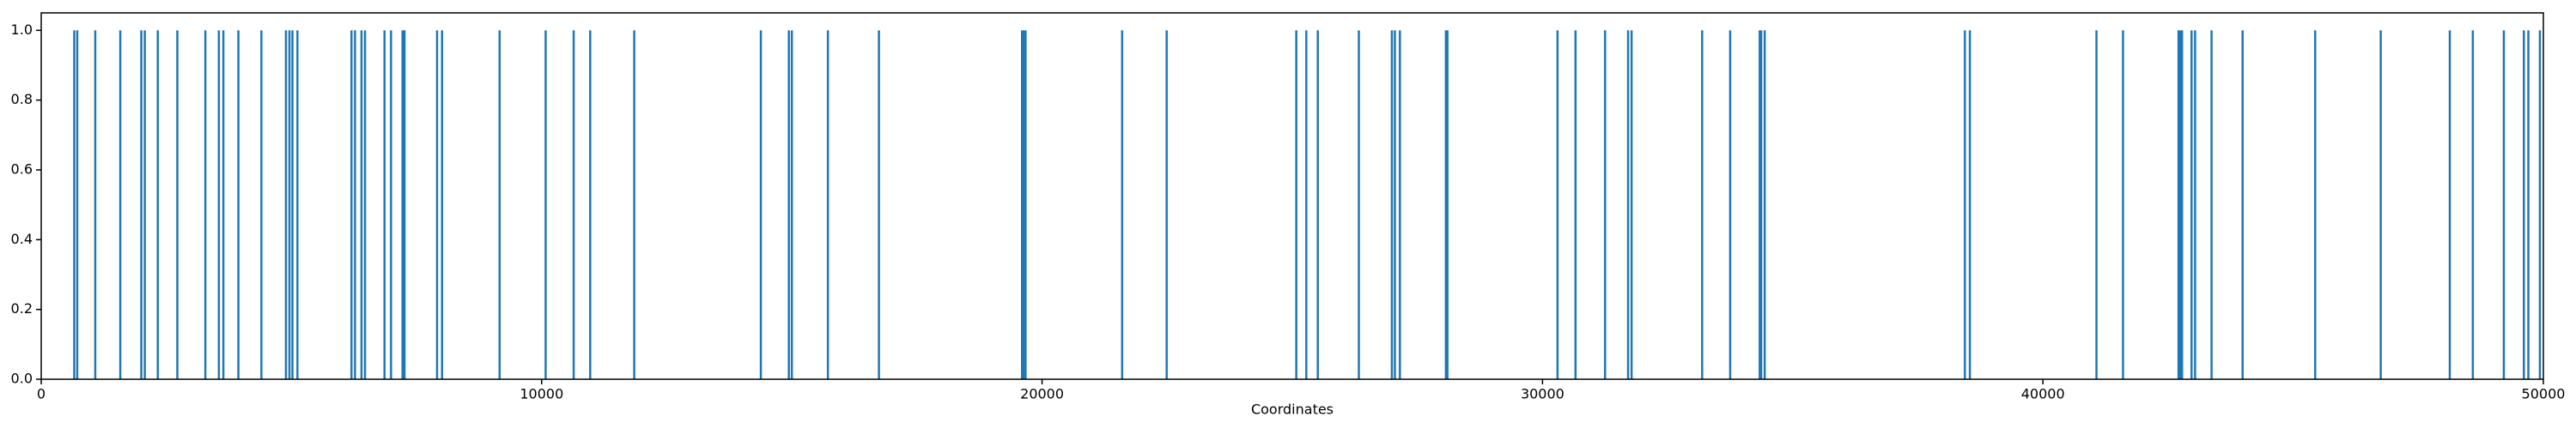 The height and width of the screenshot is (429, 2576). Describe the element at coordinates (22, 170) in the screenshot. I see `y-tick-label: 0.6` at that location.